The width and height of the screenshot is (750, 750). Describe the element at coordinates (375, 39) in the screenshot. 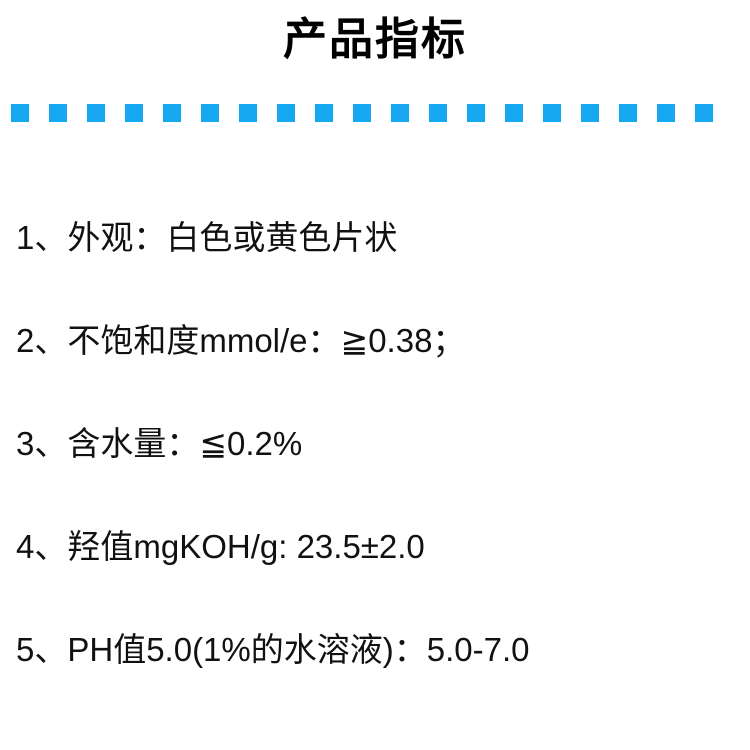

I see `page-title: 产品指标` at that location.